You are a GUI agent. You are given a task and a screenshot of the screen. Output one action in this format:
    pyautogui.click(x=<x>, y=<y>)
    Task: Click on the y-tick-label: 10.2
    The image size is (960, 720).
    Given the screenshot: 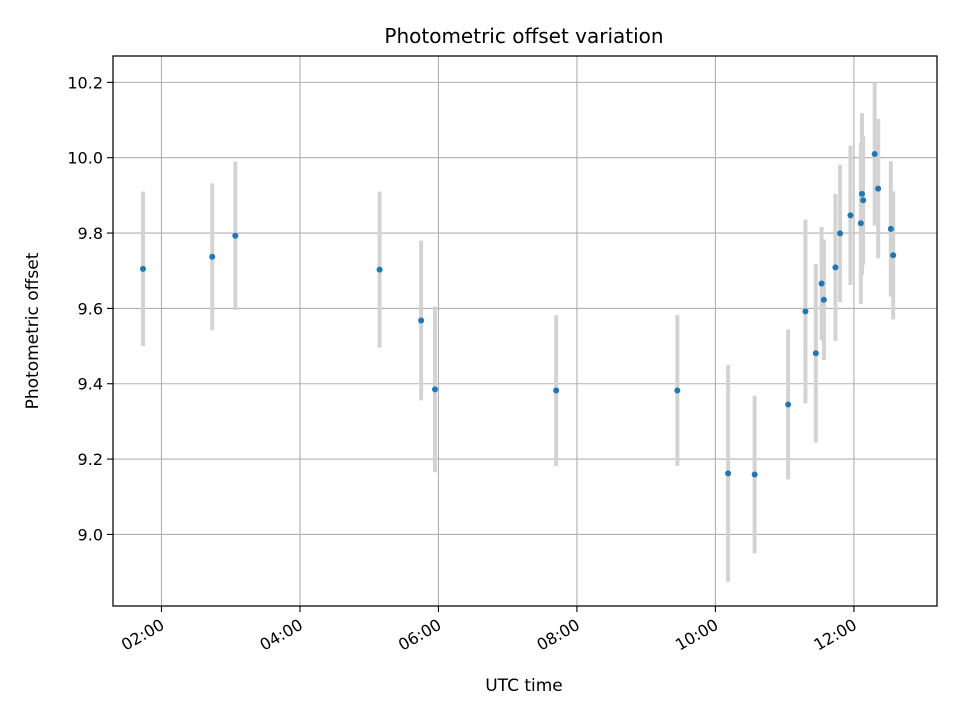 What is the action you would take?
    pyautogui.click(x=85, y=82)
    